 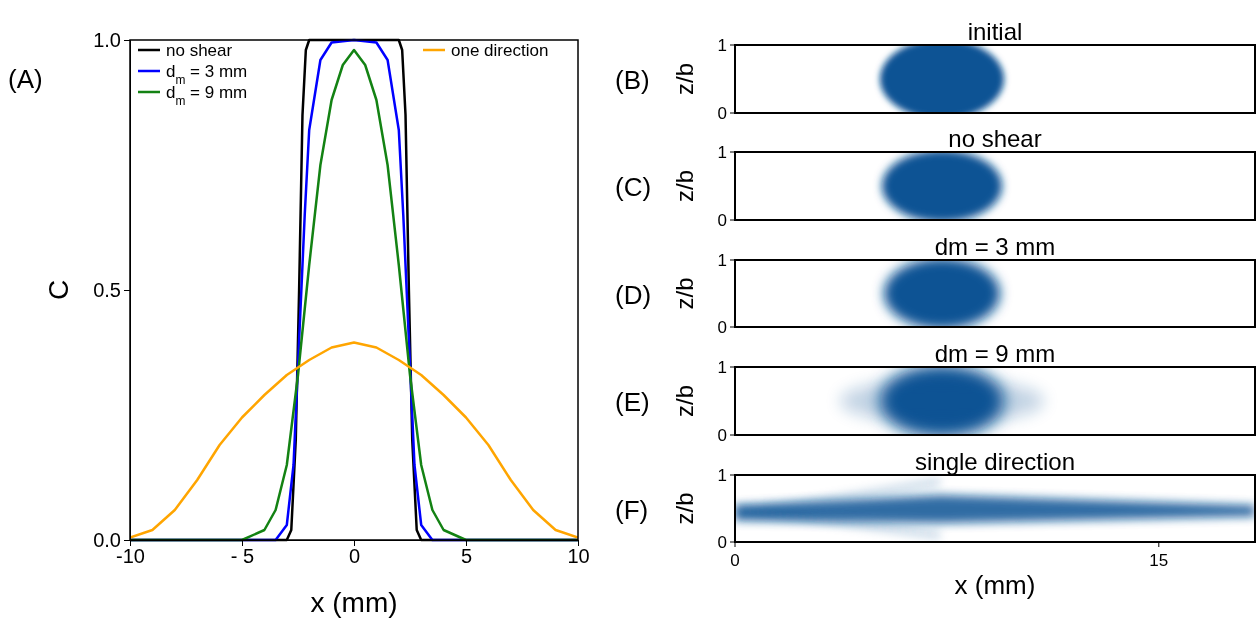 I want to click on x-tick-label: 10, so click(x=578, y=556).